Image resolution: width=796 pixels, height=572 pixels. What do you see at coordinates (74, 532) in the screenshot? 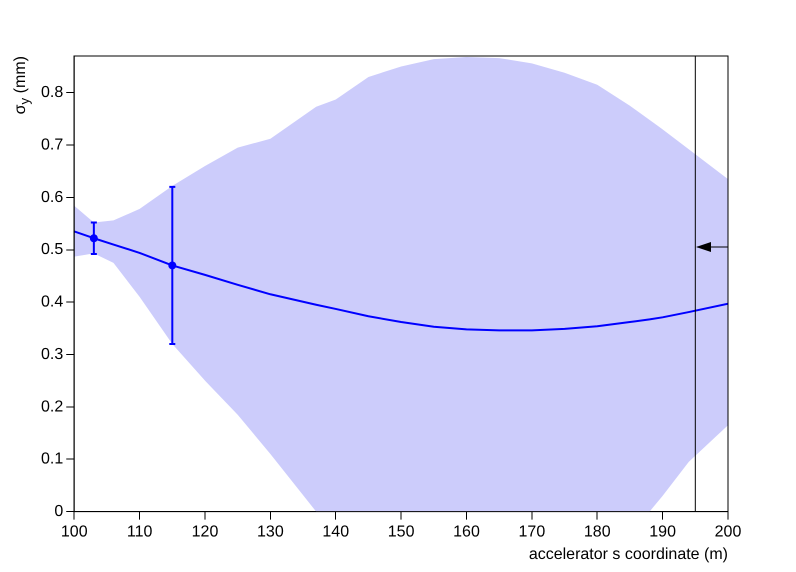
I see `x-tick-label: 100` at bounding box center [74, 532].